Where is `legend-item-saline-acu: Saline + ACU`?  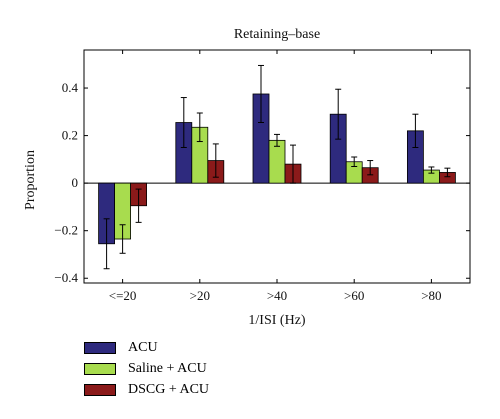
legend-item-saline-acu: Saline + ACU is located at coordinates (204, 368).